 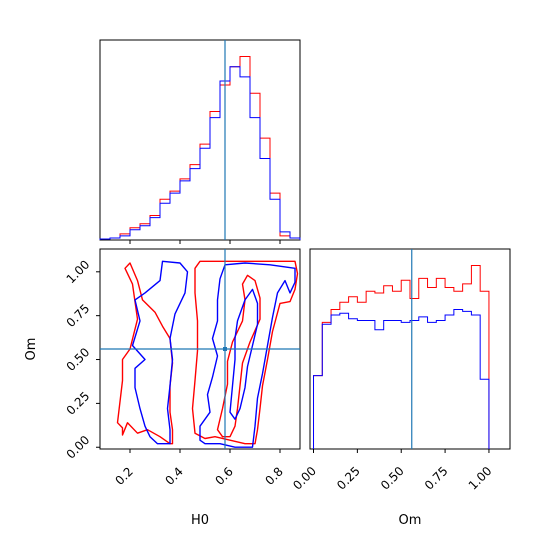 I want to click on om-xtick-label: 0.00, so click(x=304, y=478).